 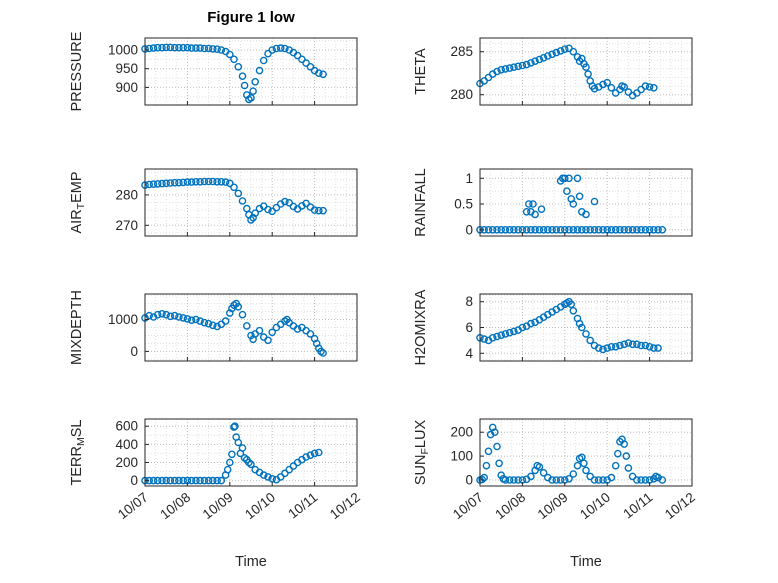 What do you see at coordinates (469, 301) in the screenshot?
I see `y-tick-label: 8` at bounding box center [469, 301].